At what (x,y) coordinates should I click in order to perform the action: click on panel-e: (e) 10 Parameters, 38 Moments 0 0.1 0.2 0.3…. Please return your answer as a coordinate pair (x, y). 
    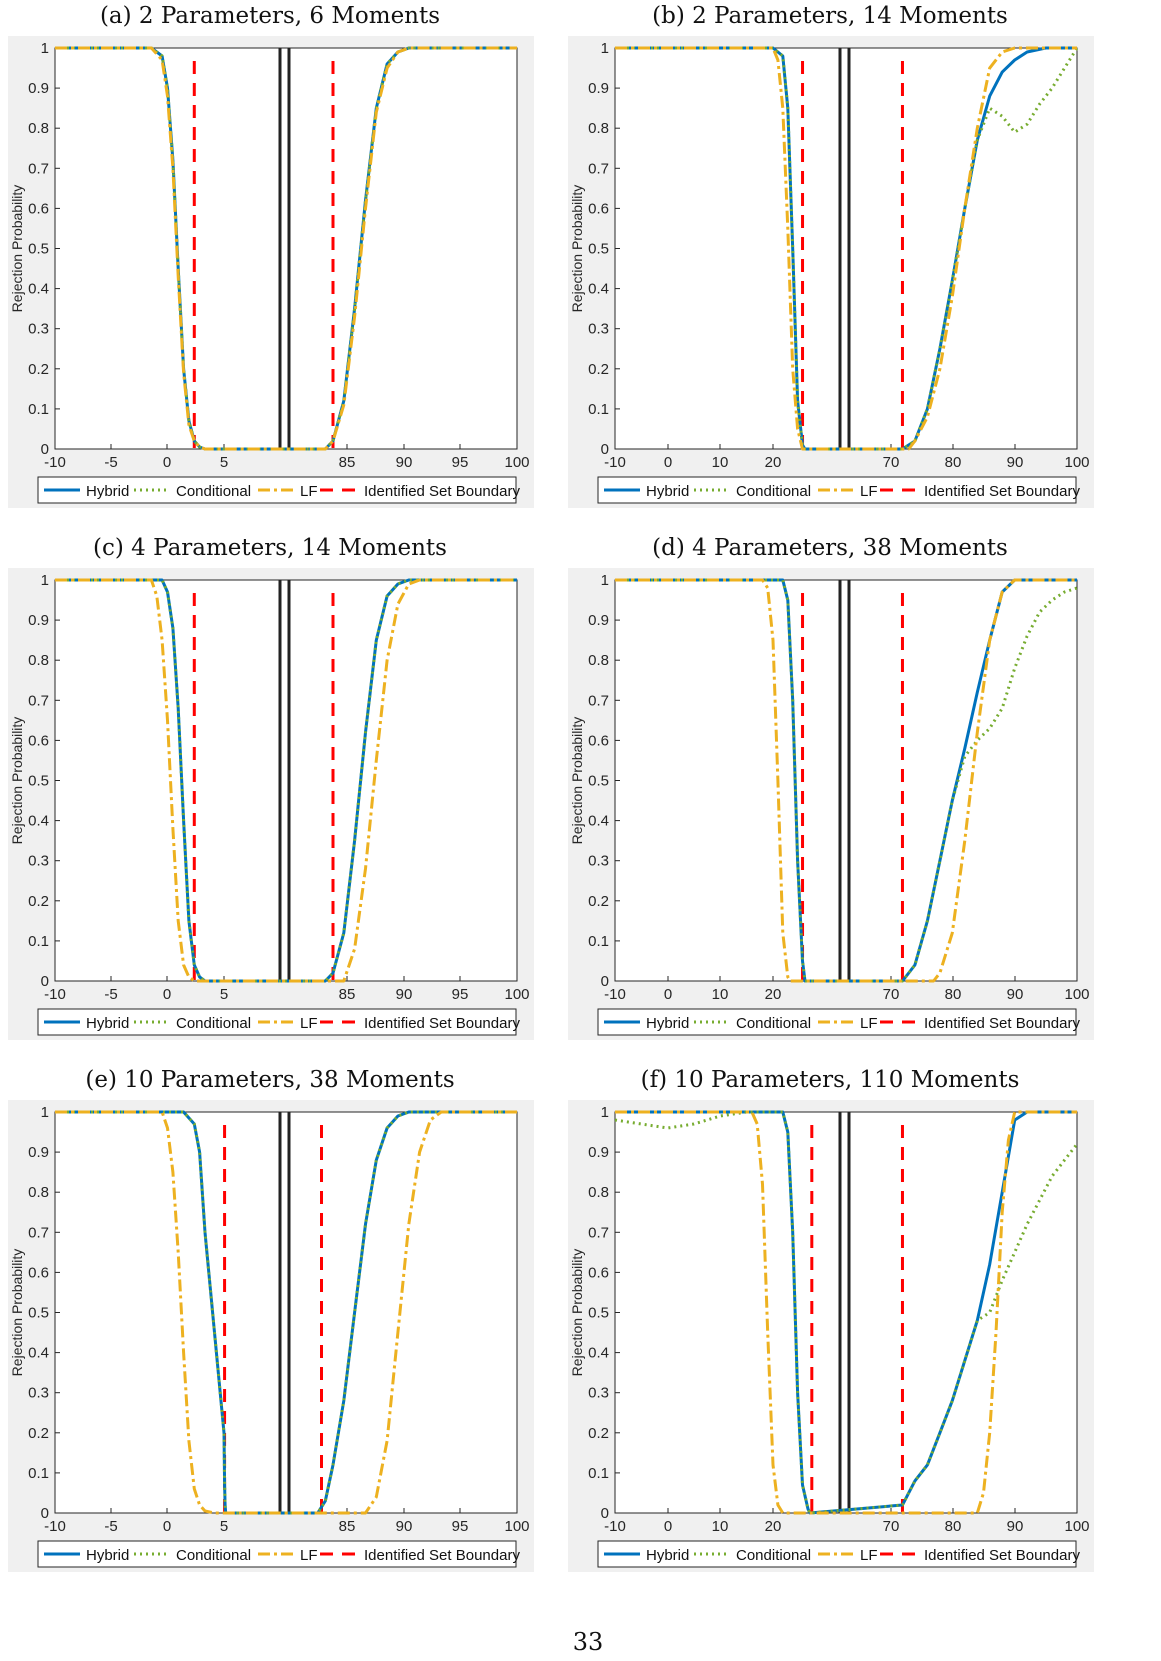
    Looking at the image, I should click on (270, 1320).